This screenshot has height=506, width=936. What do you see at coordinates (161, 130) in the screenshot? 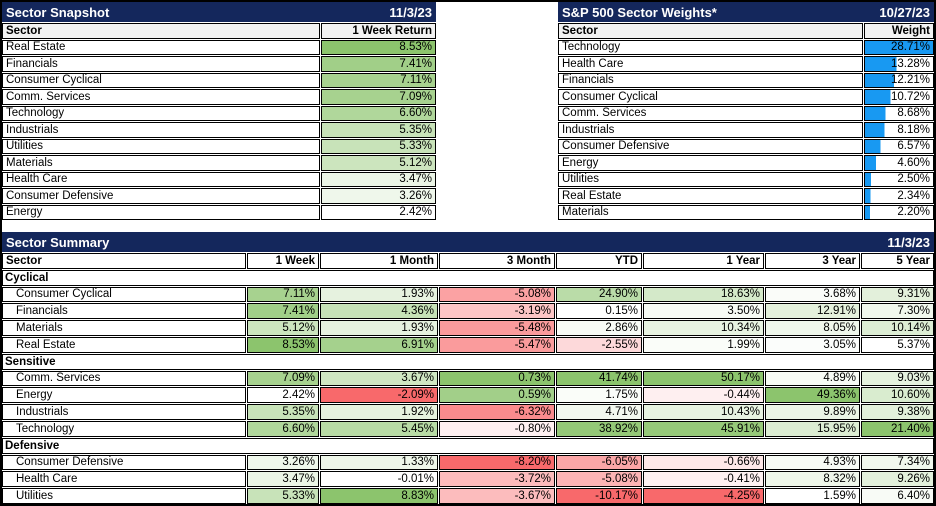
I see `snapshot-sector-cell: Industrials` at bounding box center [161, 130].